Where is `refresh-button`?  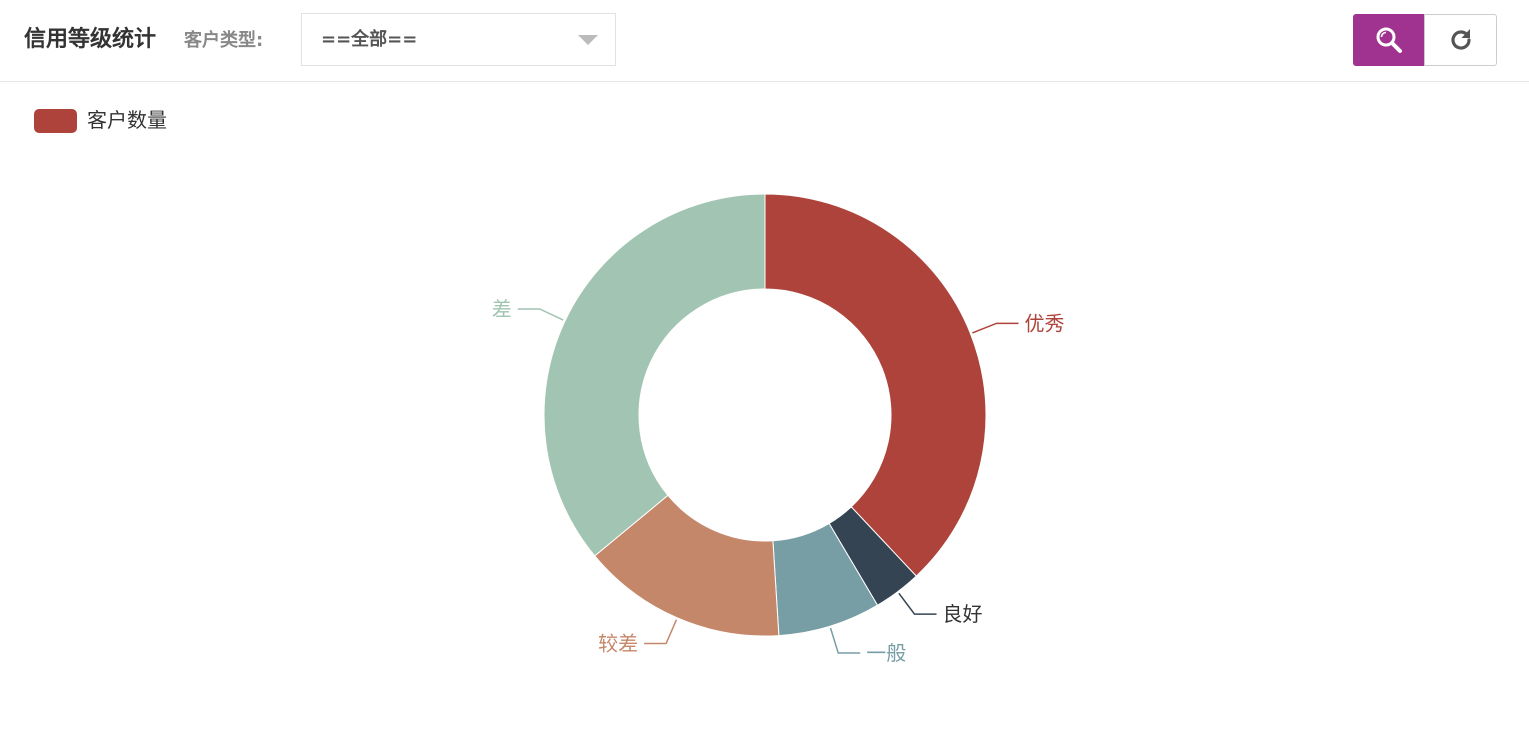
refresh-button is located at coordinates (1460, 40).